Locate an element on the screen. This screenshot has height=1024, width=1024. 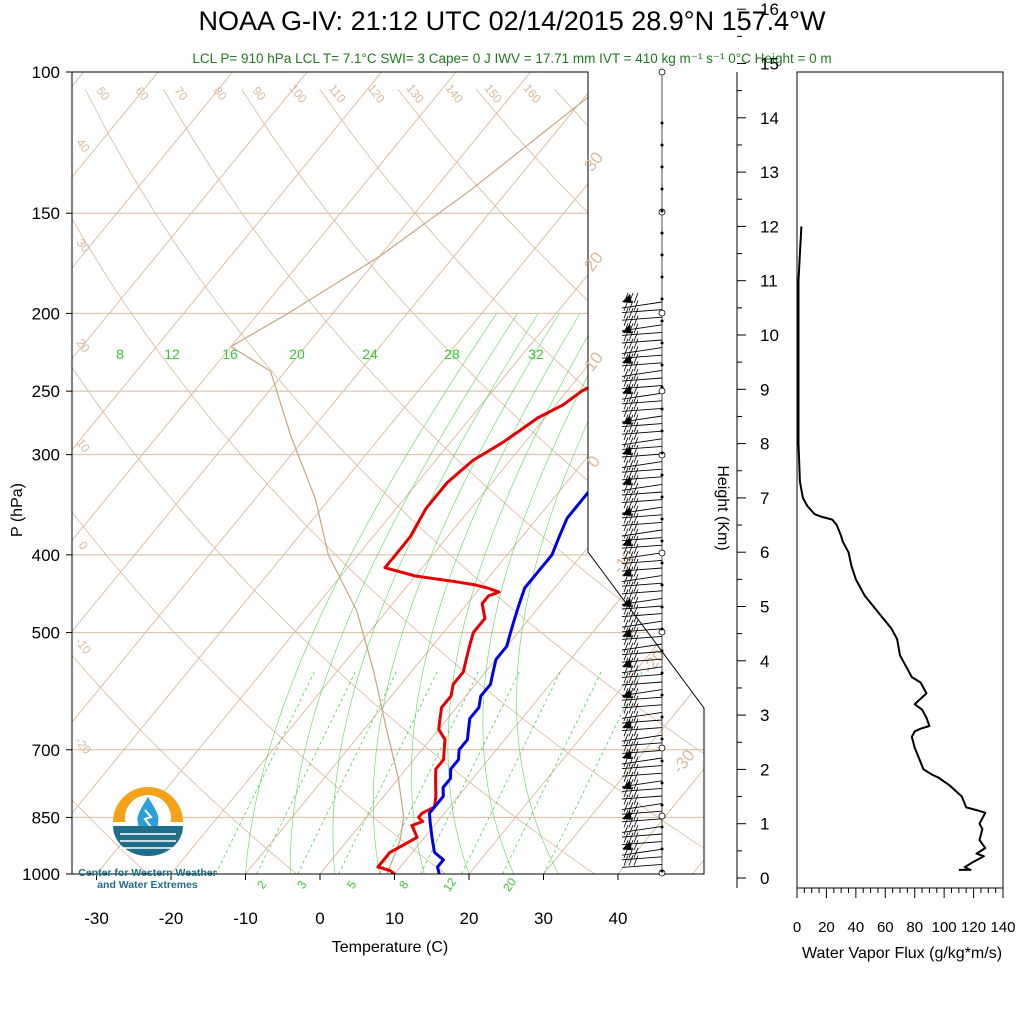
mixing-ratio-label-top: 20 is located at coordinates (297, 354).